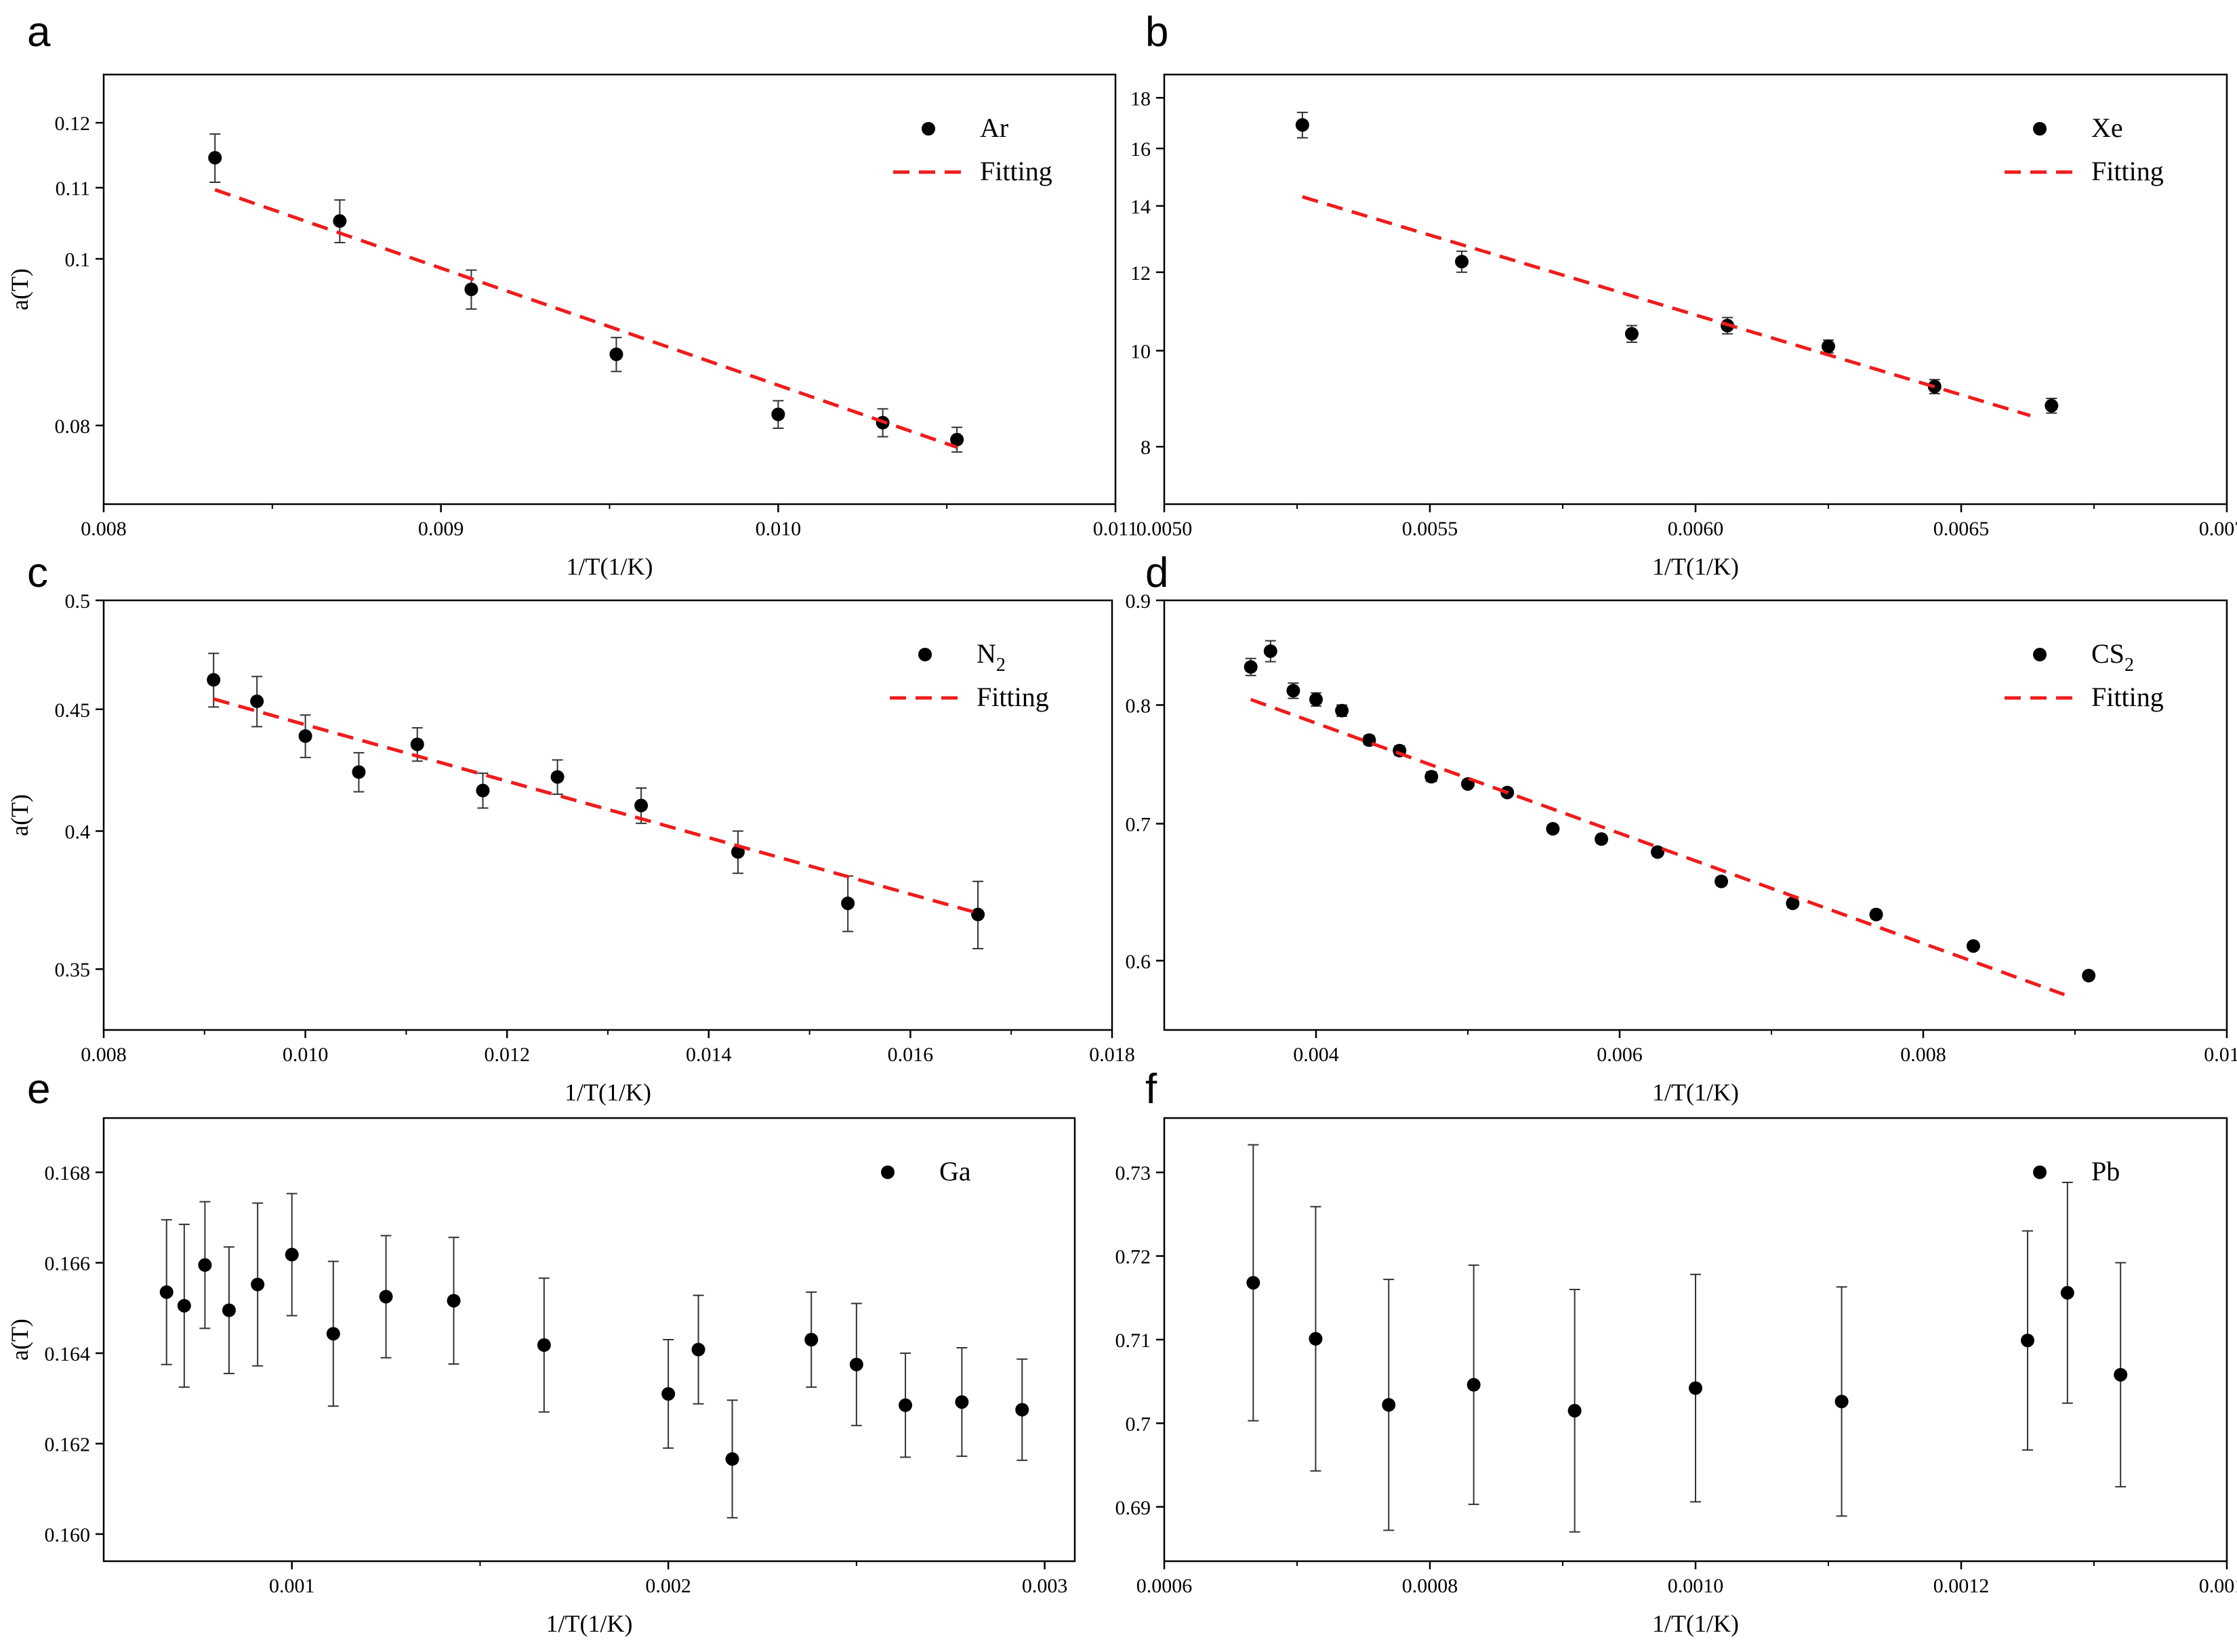 The width and height of the screenshot is (2237, 1652). What do you see at coordinates (1141, 149) in the screenshot?
I see `y-tick-label: 16` at bounding box center [1141, 149].